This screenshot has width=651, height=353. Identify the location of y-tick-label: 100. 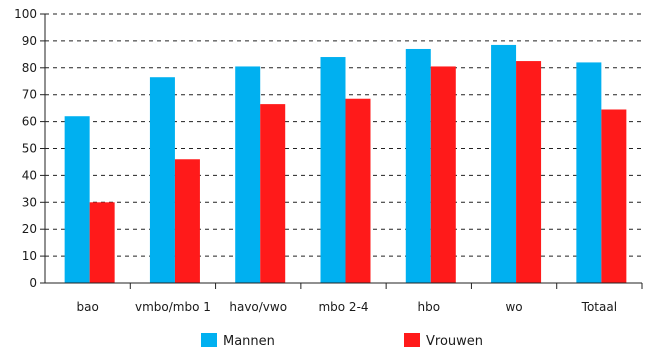
(25, 14).